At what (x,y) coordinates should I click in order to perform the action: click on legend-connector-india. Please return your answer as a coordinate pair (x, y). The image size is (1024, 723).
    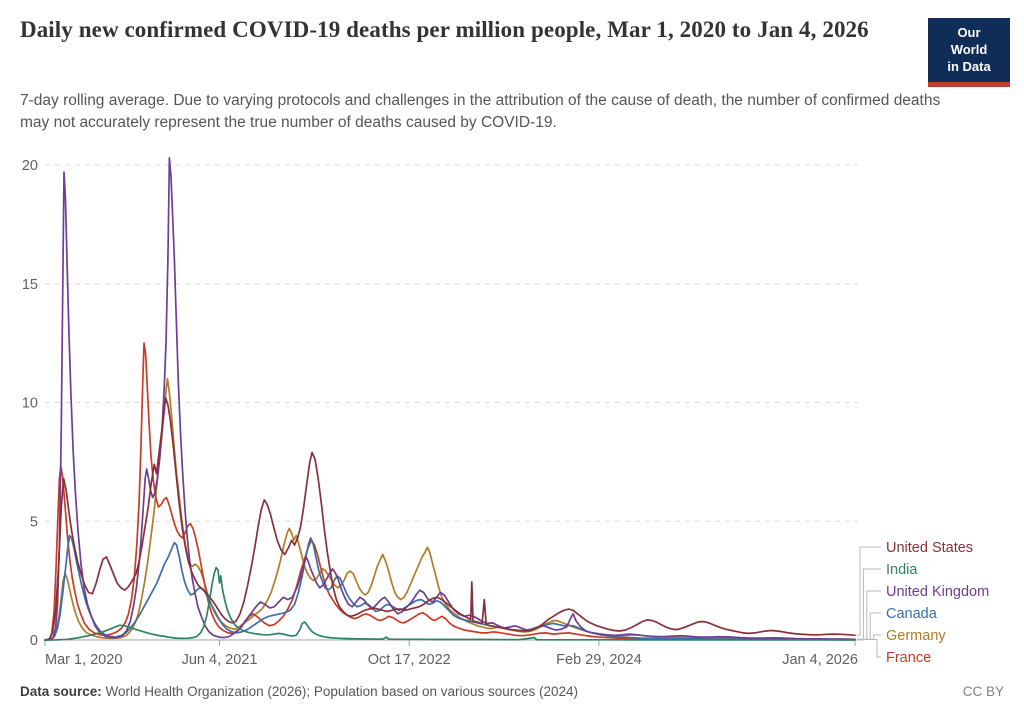
    Looking at the image, I should click on (869, 604).